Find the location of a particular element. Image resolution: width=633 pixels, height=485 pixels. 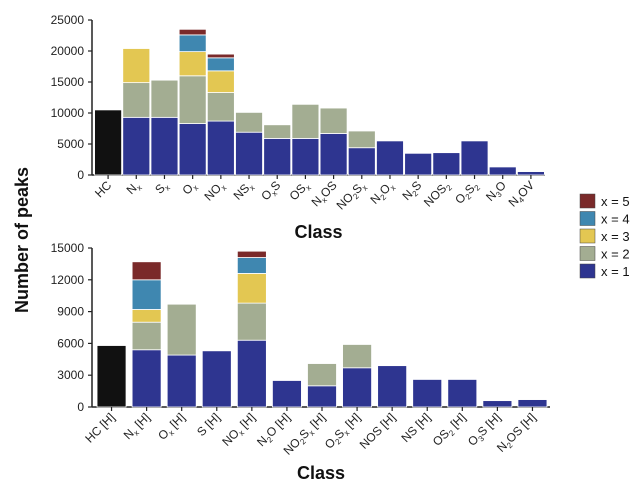

legend-label: x = 4 is located at coordinates (615, 219).